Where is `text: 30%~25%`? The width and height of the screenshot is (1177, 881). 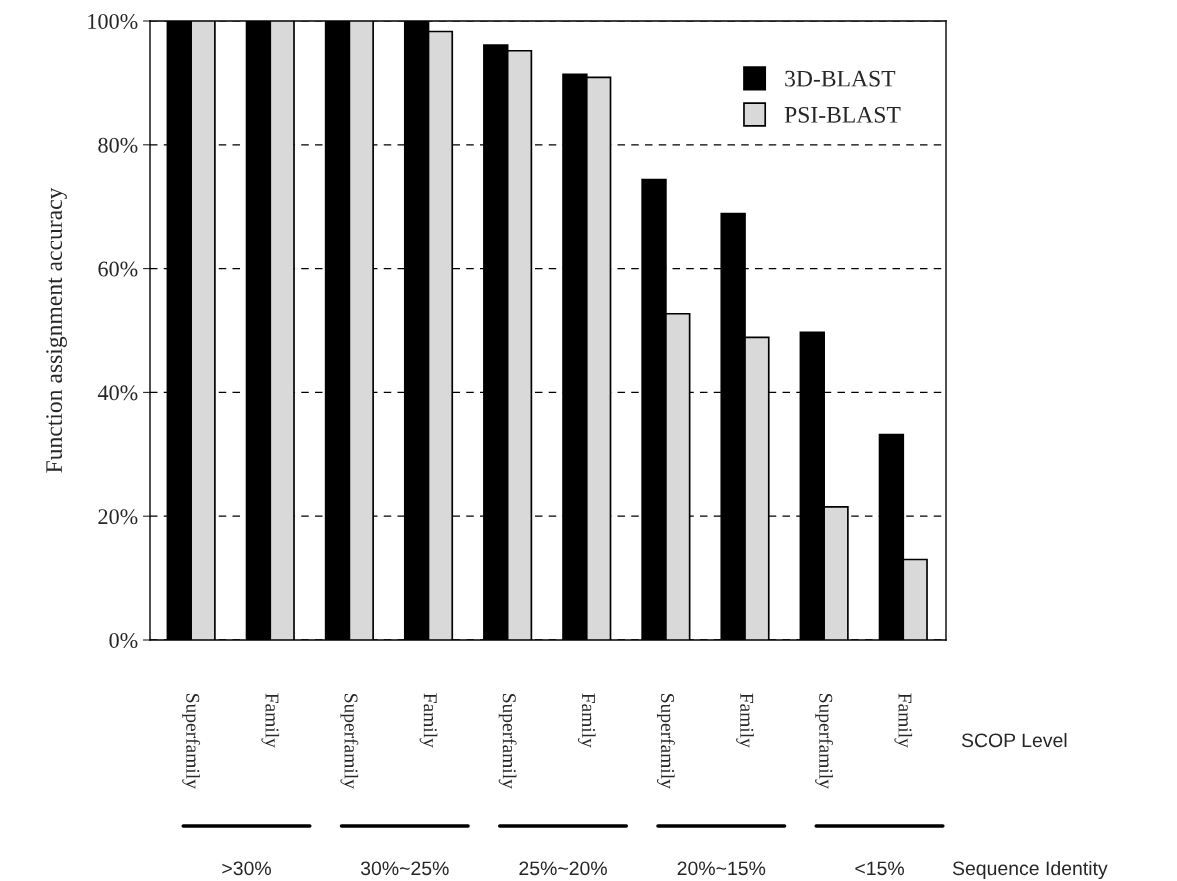
text: 30%~25% is located at coordinates (404, 868).